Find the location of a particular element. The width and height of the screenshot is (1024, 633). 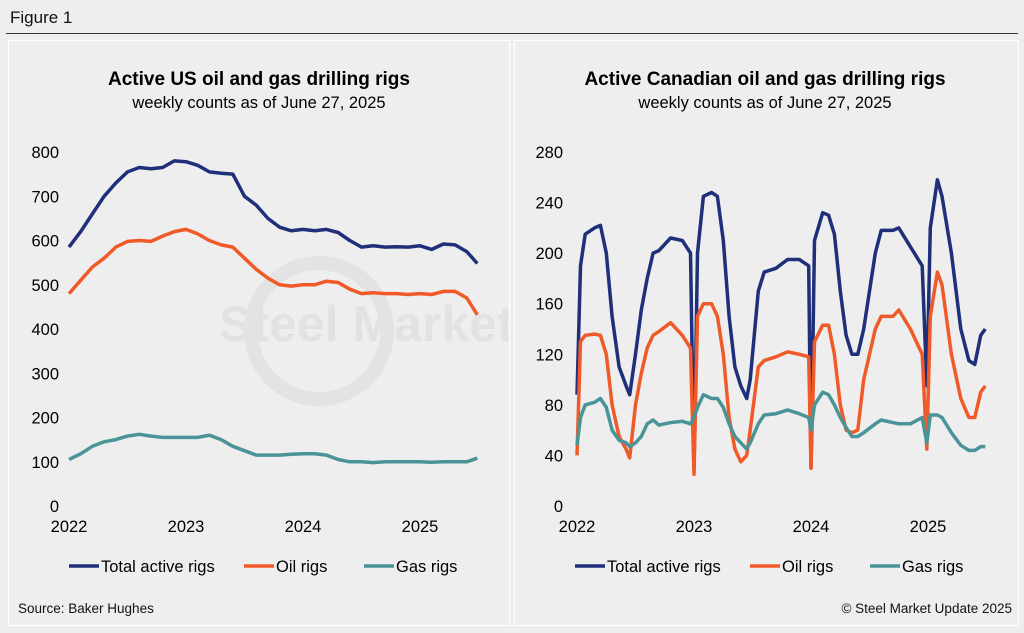

header-rule is located at coordinates (512, 33).